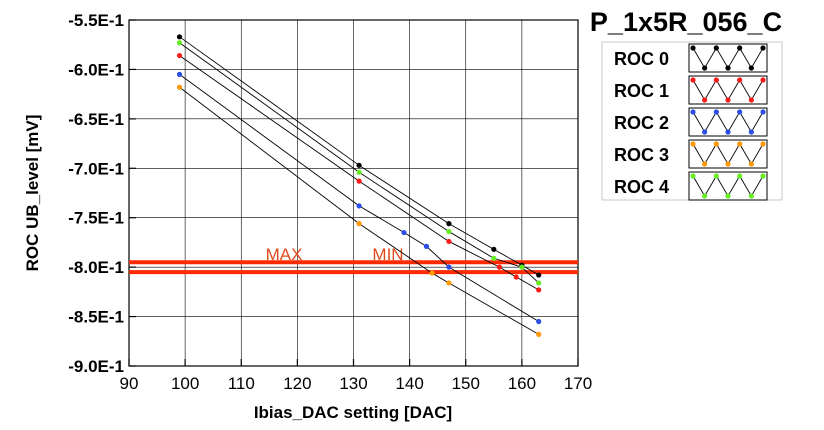  I want to click on legend: ROC 0 ROC 1 ROC 2 ROC 3 ROC 4, so click(691, 122).